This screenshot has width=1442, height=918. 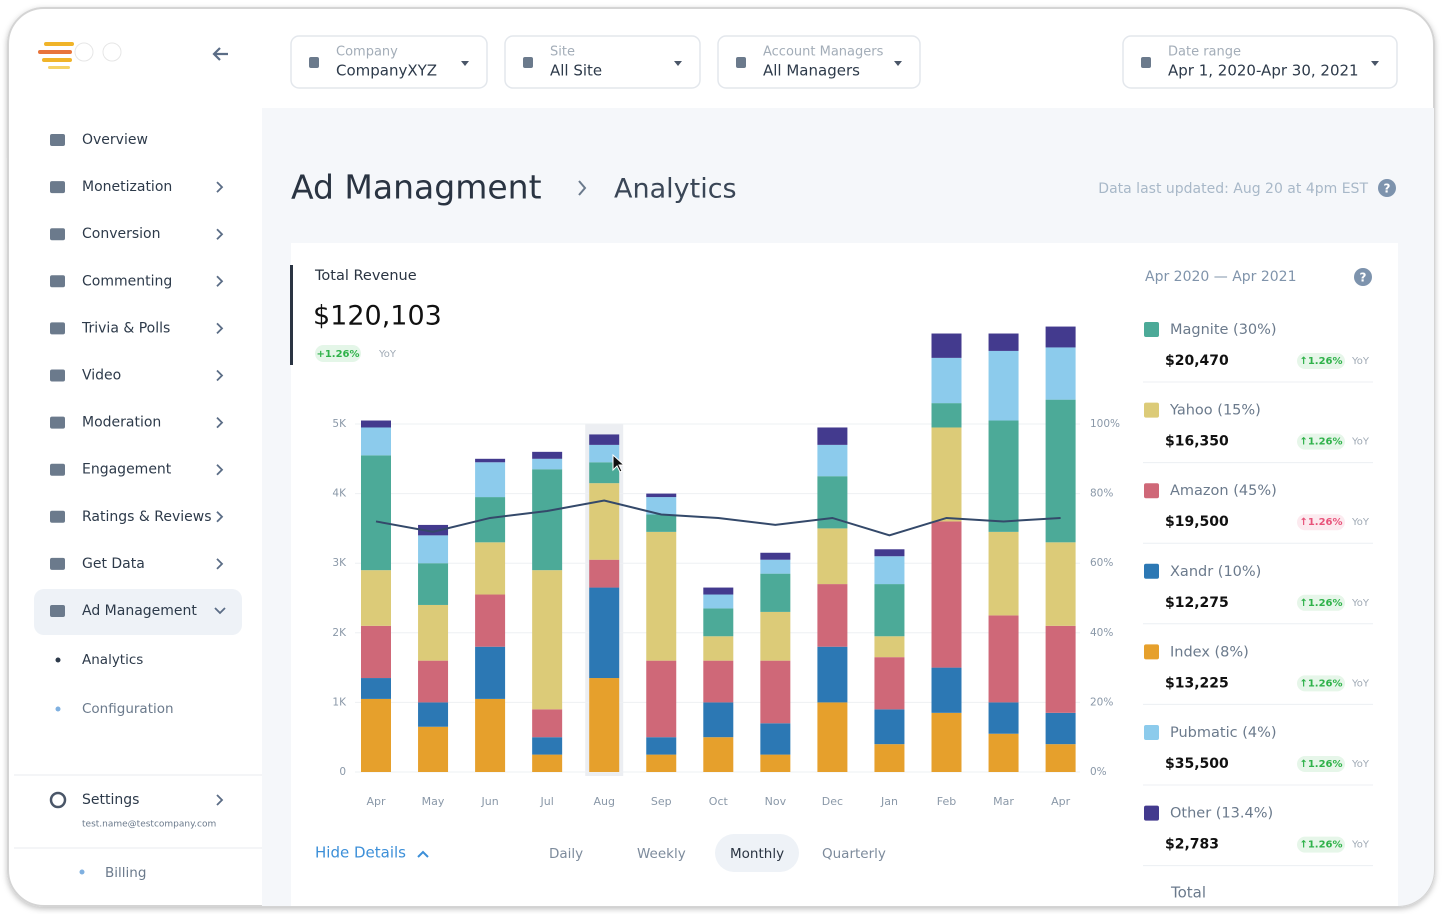 I want to click on nav-item: Video, so click(x=101, y=376).